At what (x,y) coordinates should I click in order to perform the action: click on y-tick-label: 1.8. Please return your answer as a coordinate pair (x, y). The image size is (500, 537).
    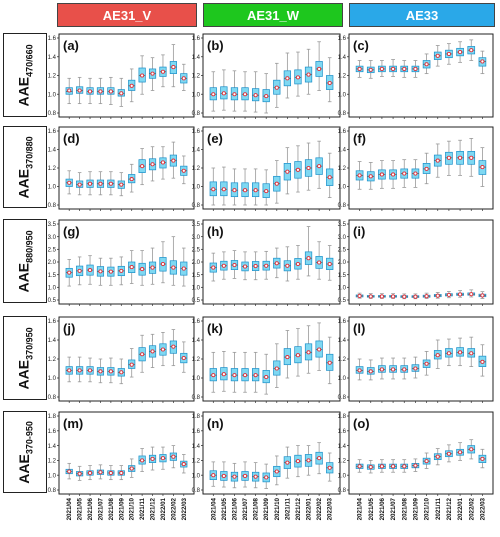
    Looking at the image, I should click on (342, 417).